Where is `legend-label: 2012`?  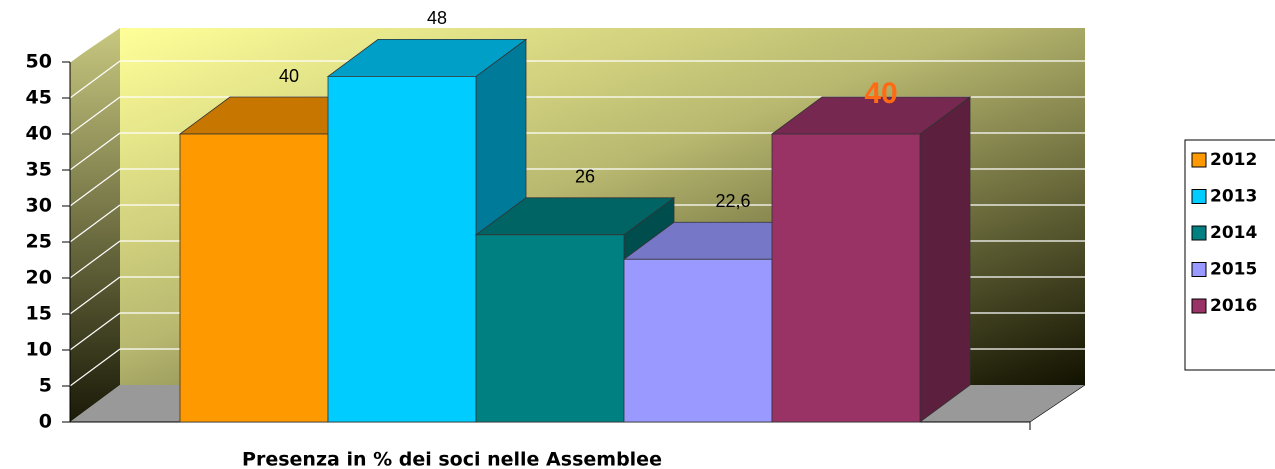 legend-label: 2012 is located at coordinates (1233, 160).